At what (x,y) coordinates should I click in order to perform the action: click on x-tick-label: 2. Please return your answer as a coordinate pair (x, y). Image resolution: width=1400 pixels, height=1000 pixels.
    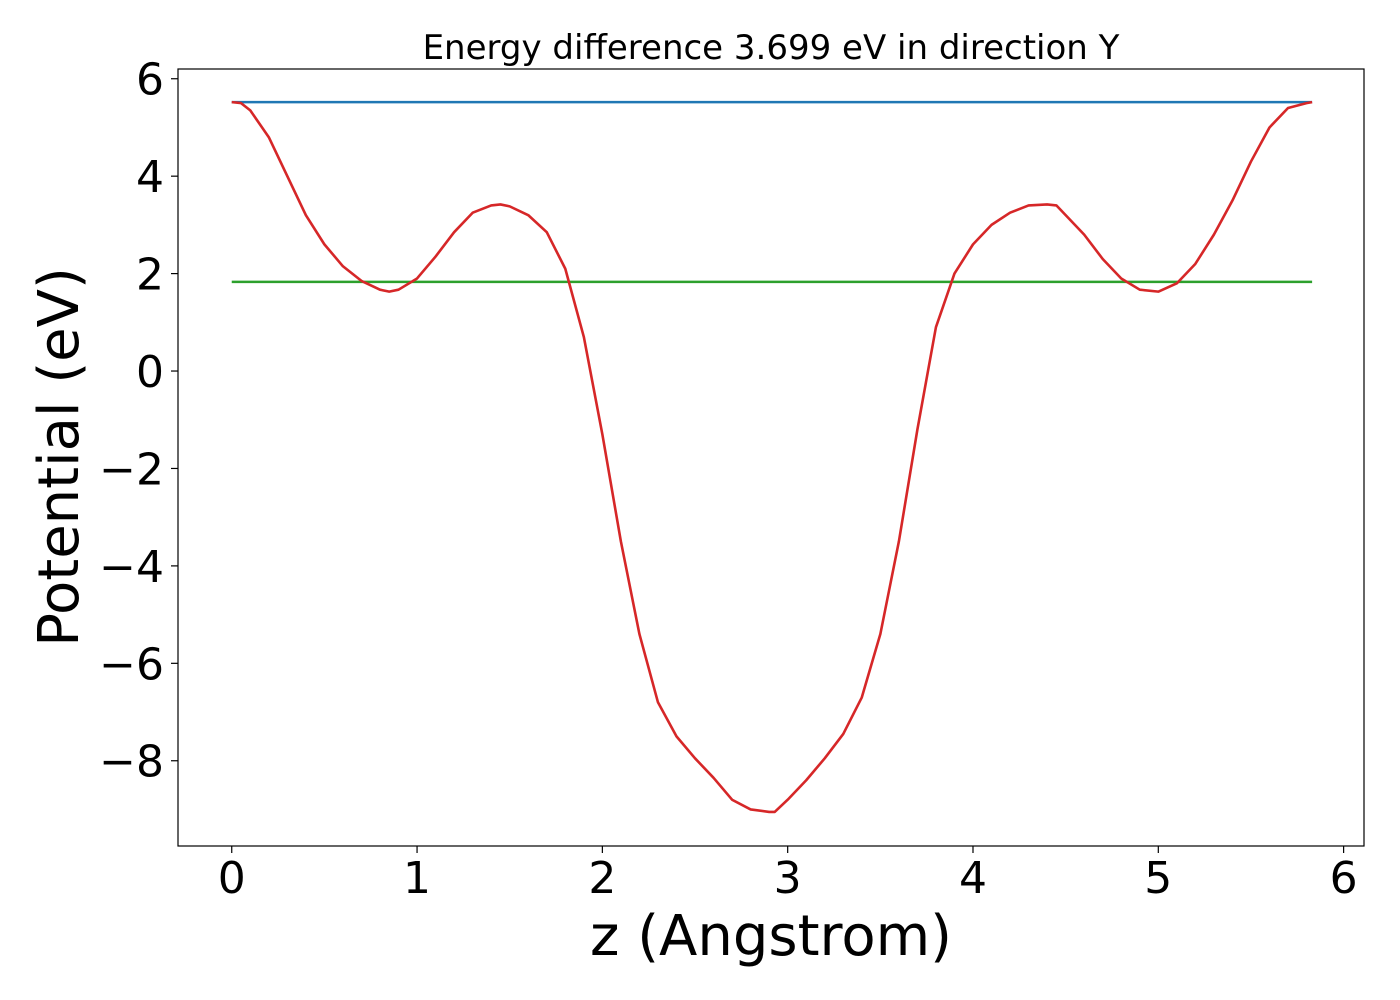
    Looking at the image, I should click on (602, 878).